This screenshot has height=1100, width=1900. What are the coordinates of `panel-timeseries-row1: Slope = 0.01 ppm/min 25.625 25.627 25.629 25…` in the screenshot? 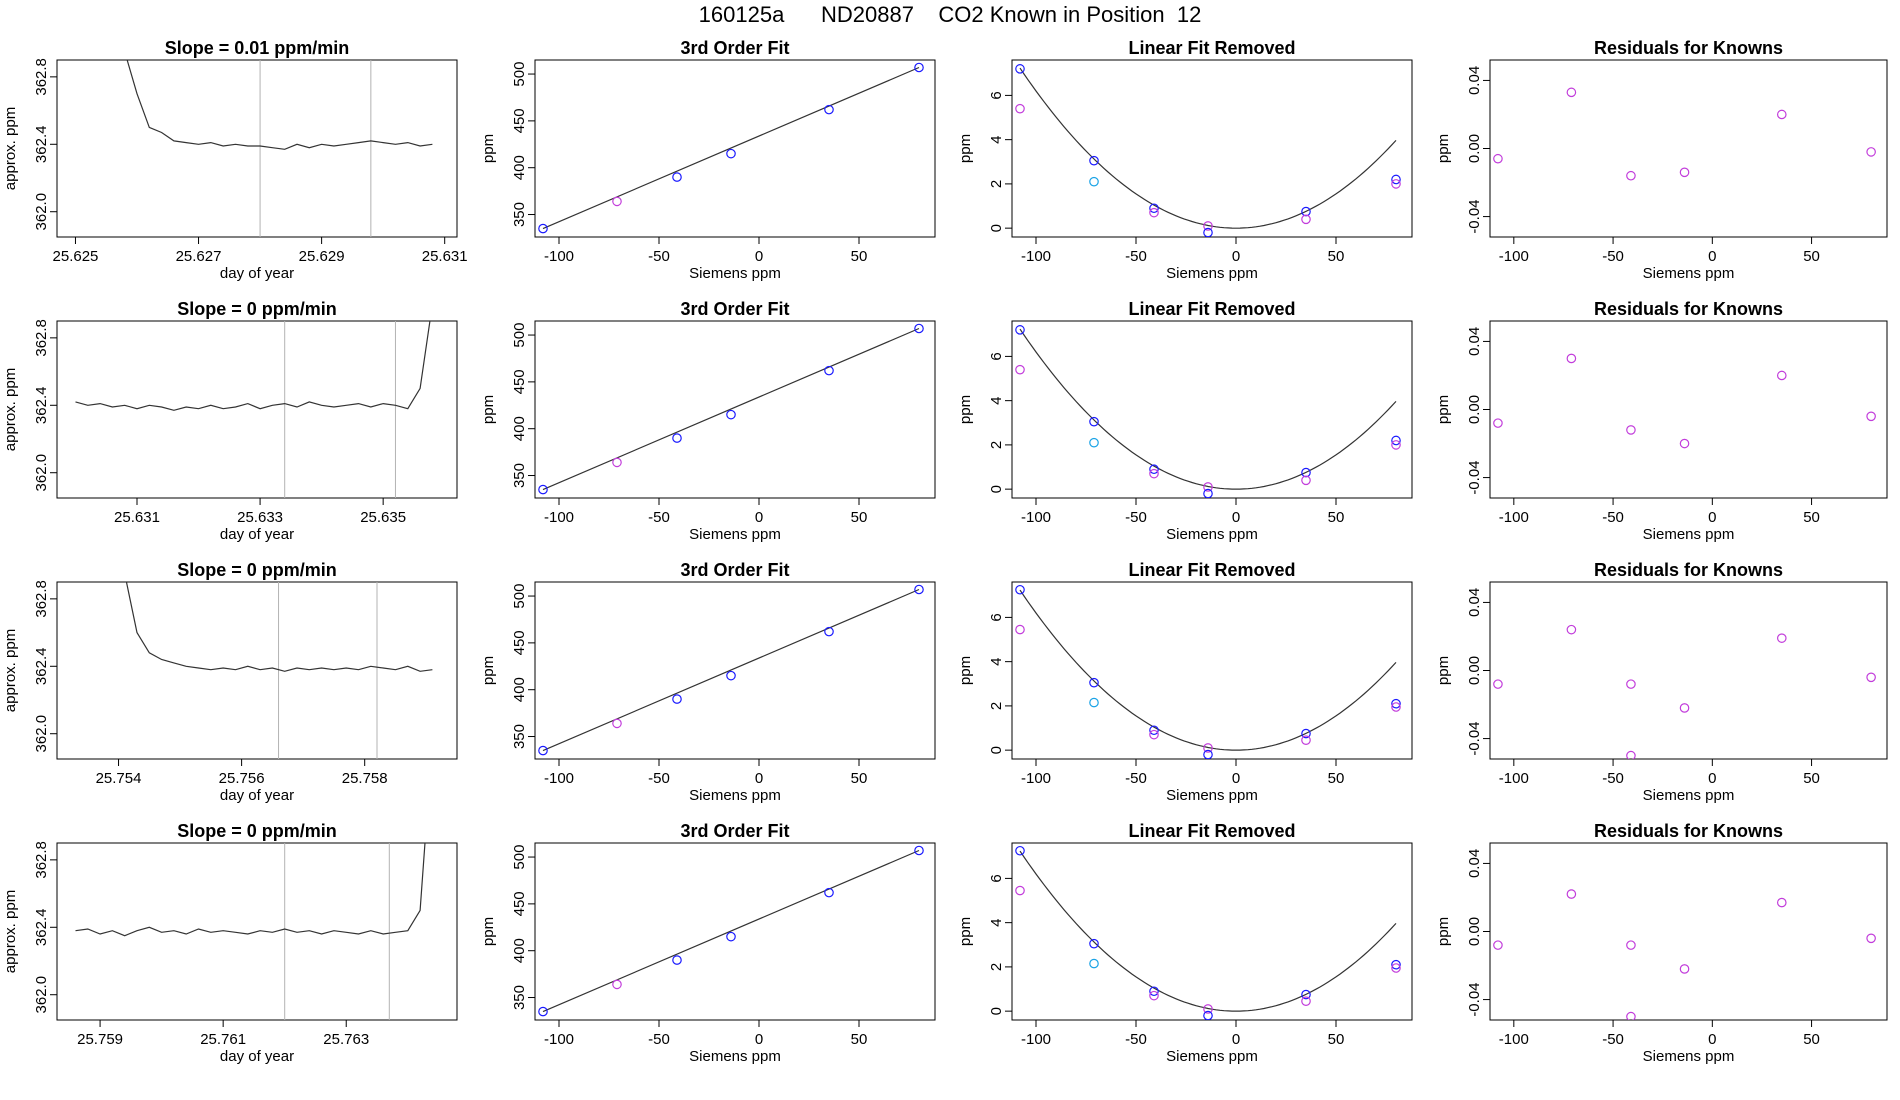 It's located at (235, 160).